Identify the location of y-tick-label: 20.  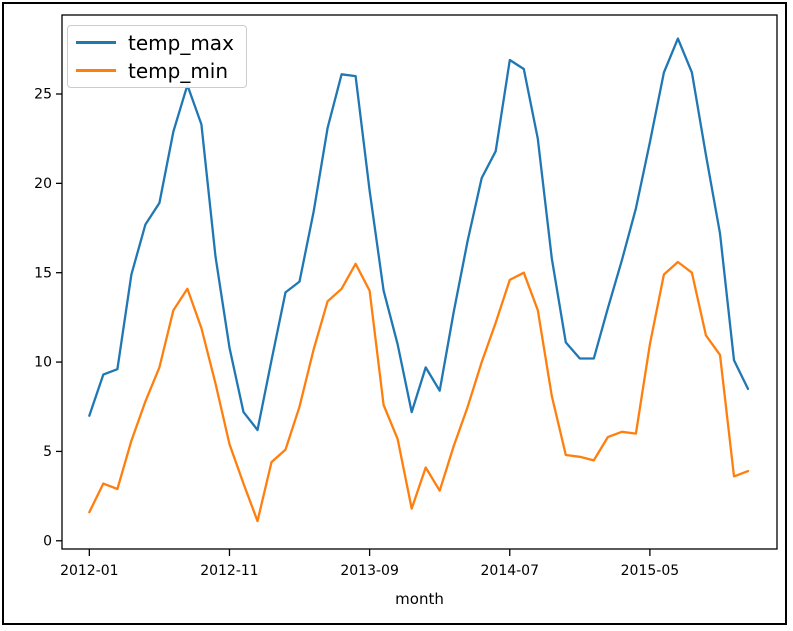
(43, 184).